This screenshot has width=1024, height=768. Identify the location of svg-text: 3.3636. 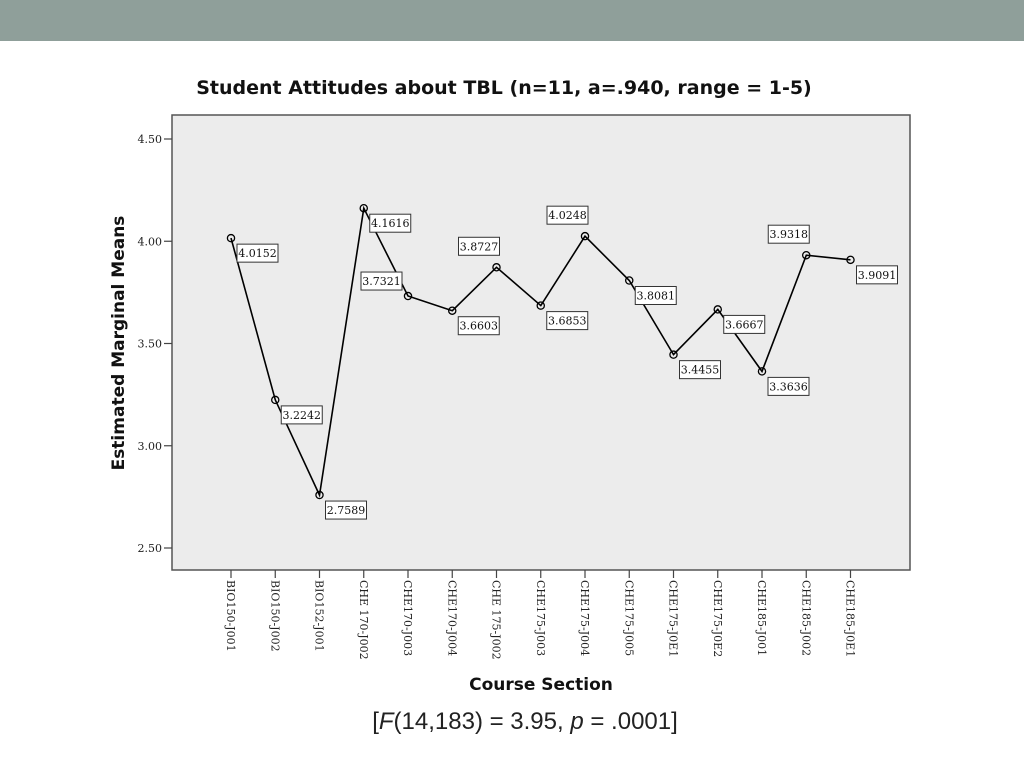
(788, 386).